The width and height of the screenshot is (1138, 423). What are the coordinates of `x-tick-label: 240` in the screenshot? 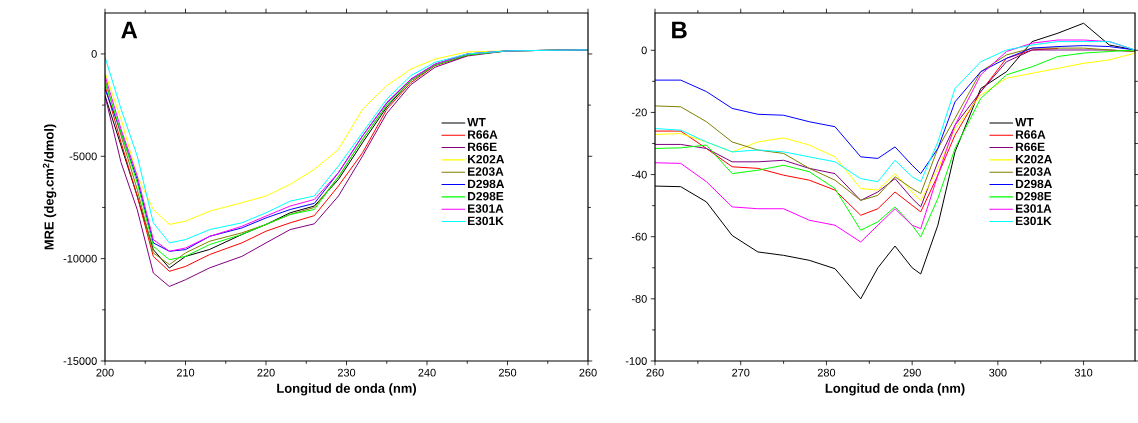 It's located at (427, 372).